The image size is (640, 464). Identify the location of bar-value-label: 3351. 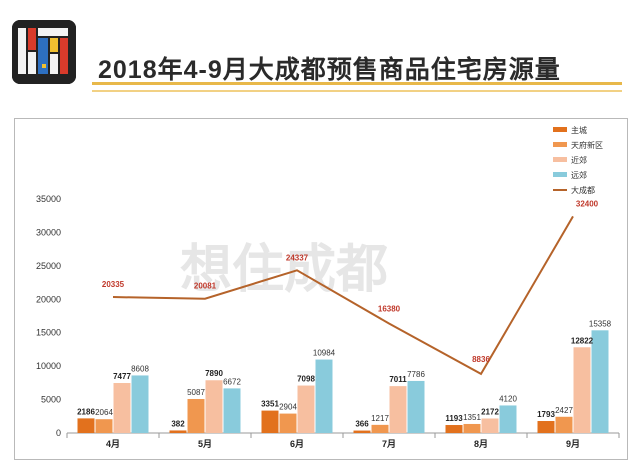
(270, 404).